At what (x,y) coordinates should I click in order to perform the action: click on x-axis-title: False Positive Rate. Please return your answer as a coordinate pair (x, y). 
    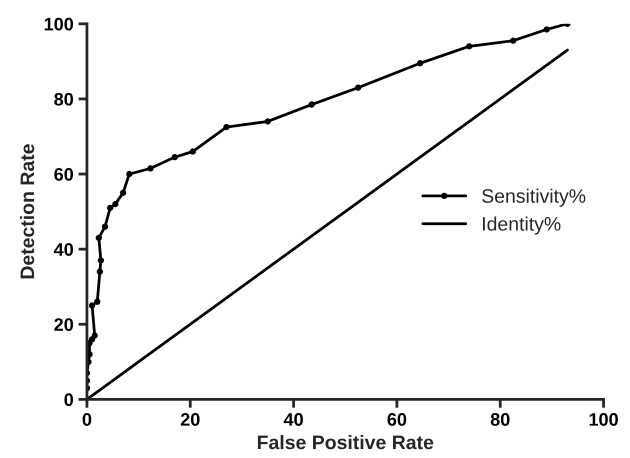
    Looking at the image, I should click on (346, 442).